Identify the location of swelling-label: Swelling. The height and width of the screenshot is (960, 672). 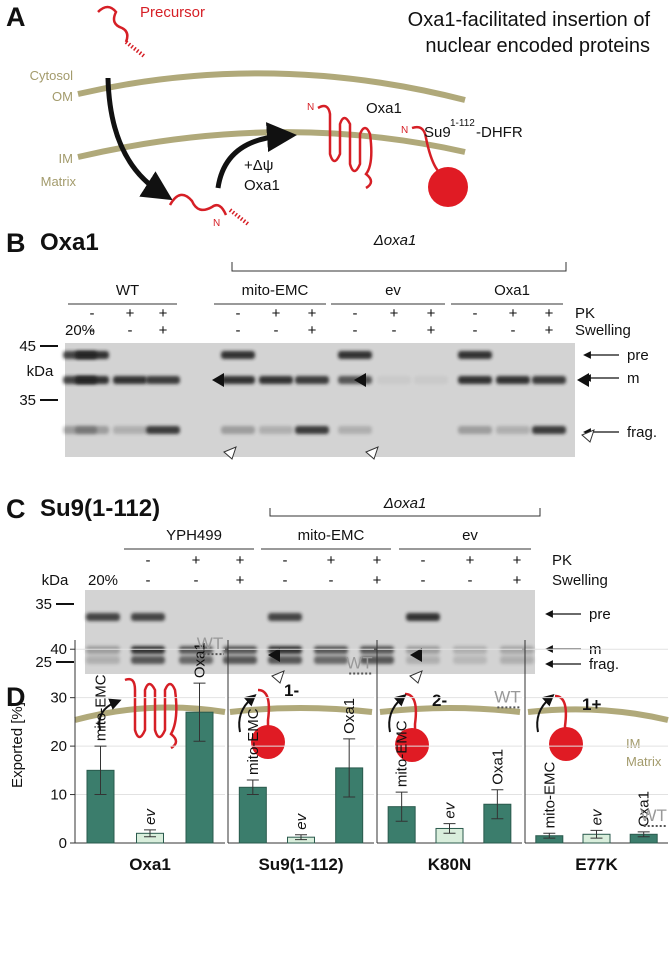
(580, 580).